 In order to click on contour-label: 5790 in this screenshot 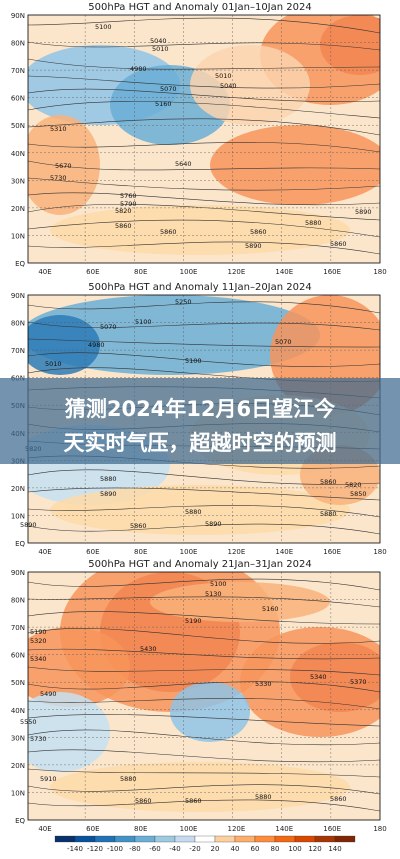, I will do `click(128, 204)`.